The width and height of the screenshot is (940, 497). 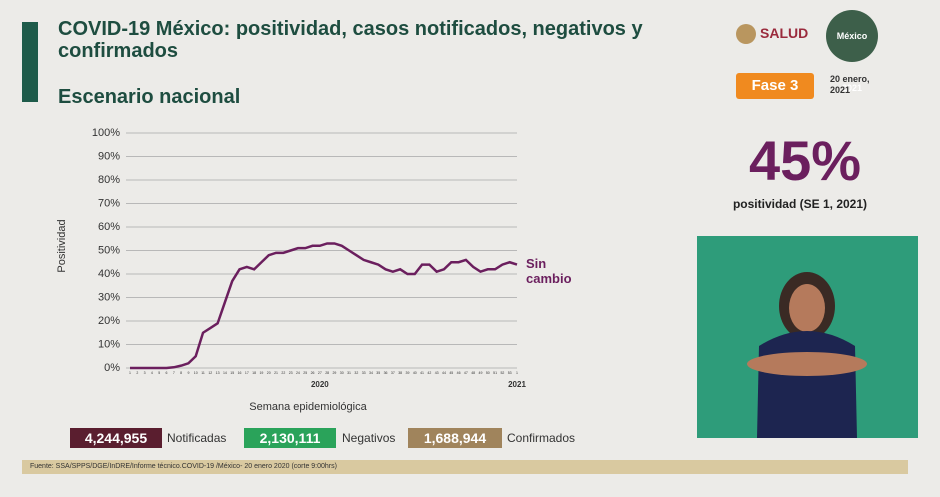 What do you see at coordinates (109, 203) in the screenshot?
I see `y-tick-label: 70%` at bounding box center [109, 203].